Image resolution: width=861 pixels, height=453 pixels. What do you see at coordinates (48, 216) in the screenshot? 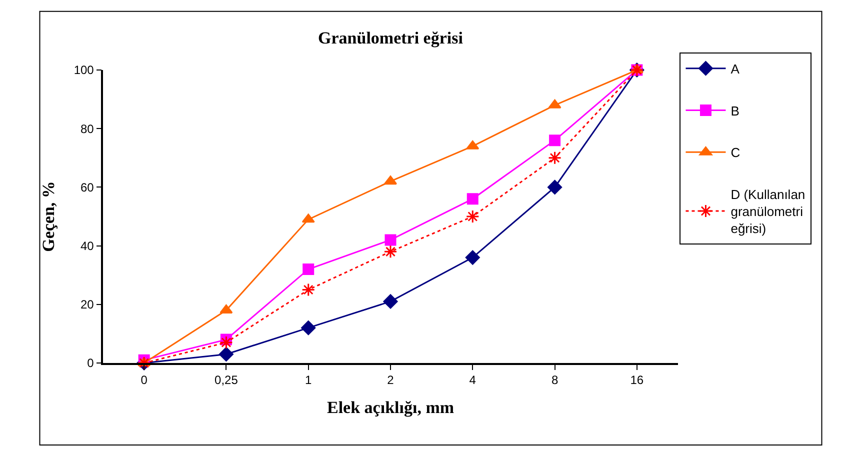
I see `y-axis-title: Geçen, %` at bounding box center [48, 216].